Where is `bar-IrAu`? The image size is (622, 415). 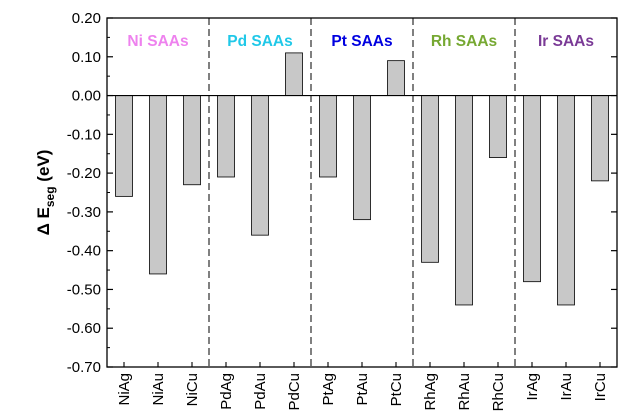 bar-IrAu is located at coordinates (566, 200).